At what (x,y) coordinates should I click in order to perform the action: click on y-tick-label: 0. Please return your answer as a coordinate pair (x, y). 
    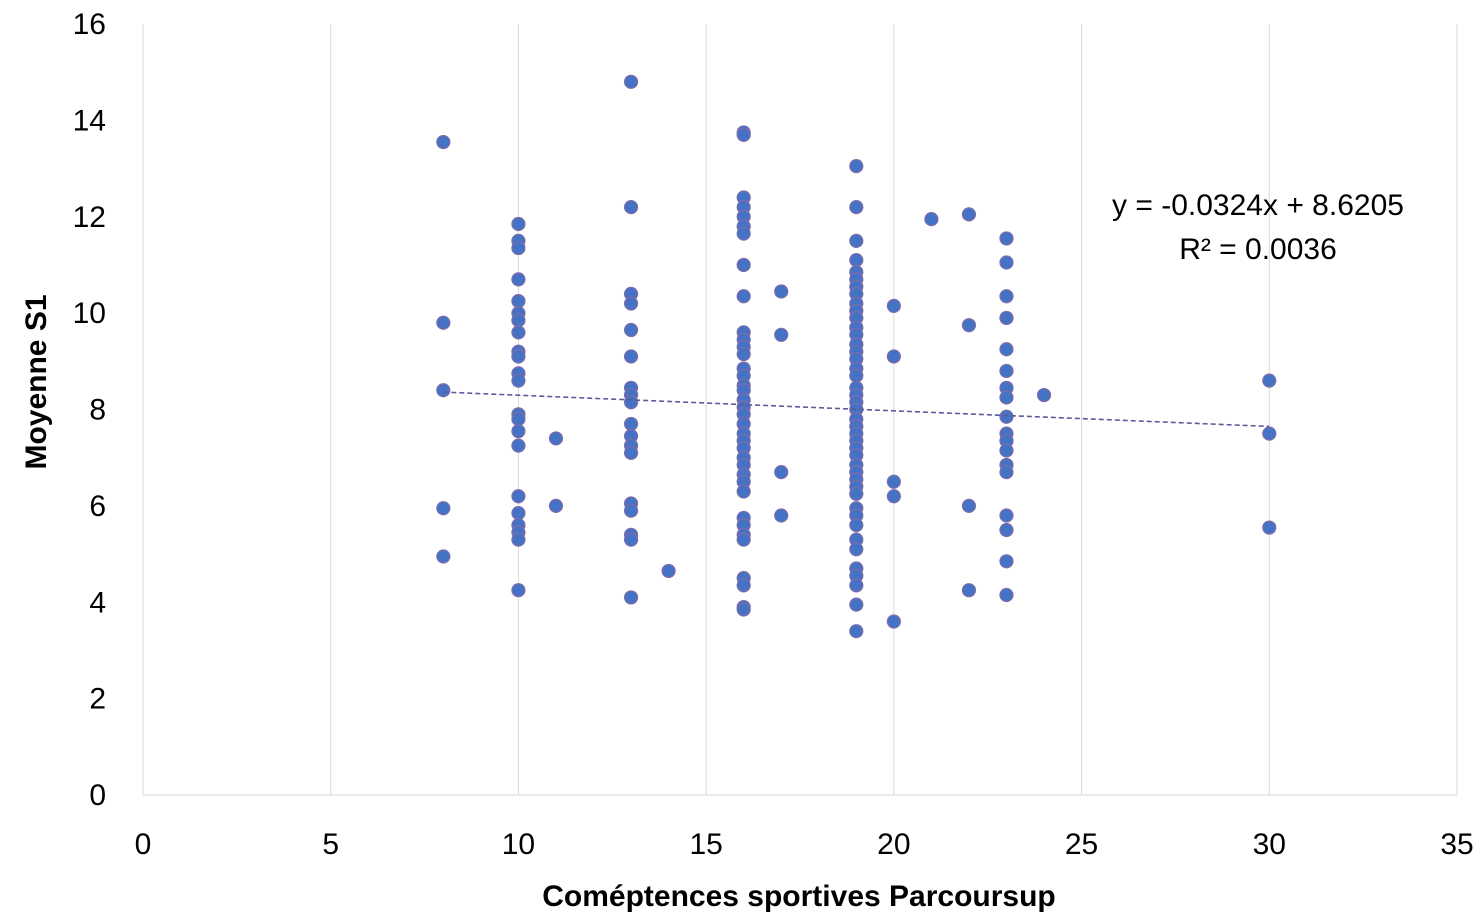
    Looking at the image, I should click on (97, 795).